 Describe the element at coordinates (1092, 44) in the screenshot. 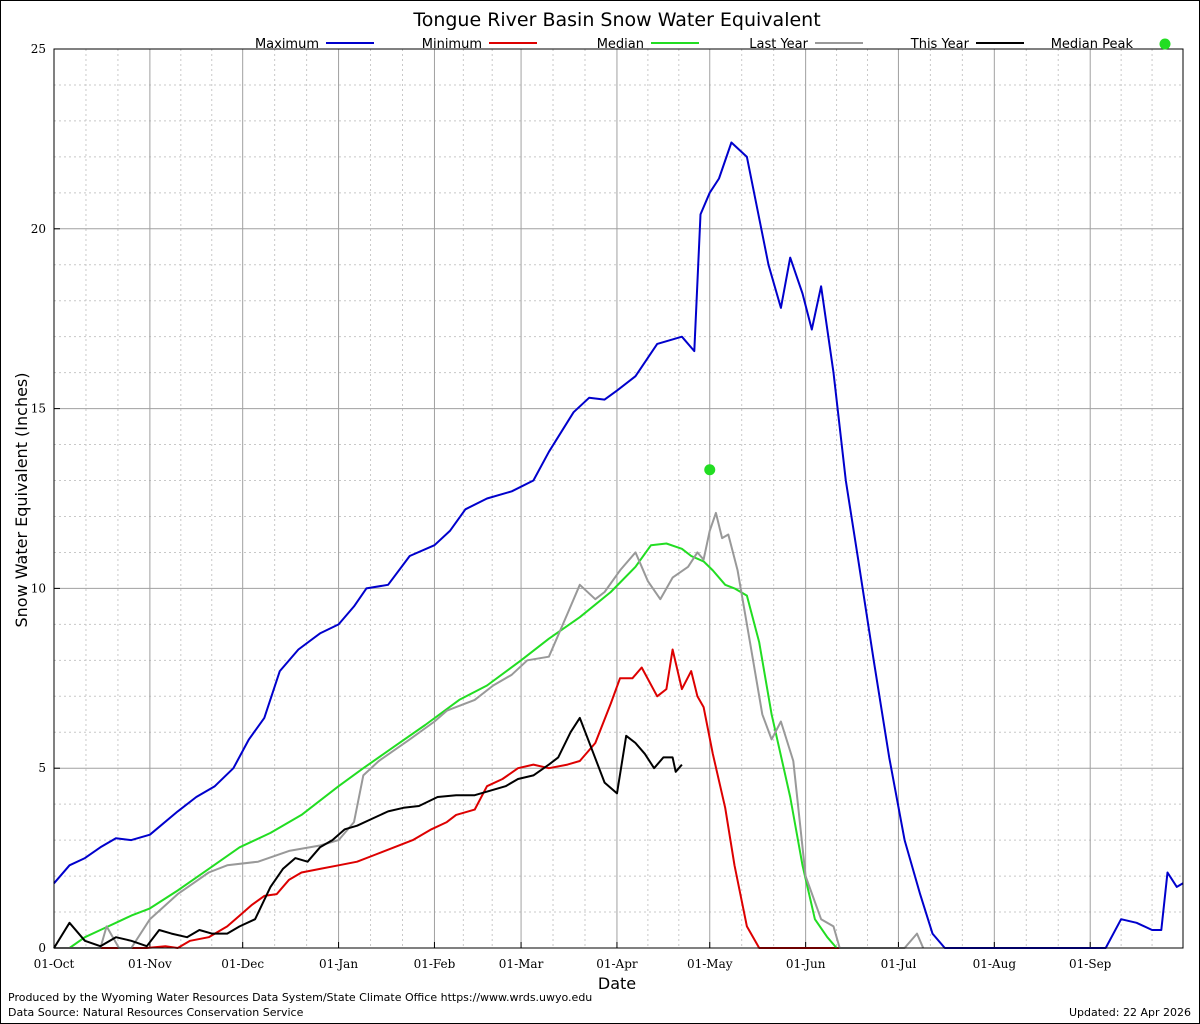

I see `legend-label-median-peak: Median Peak` at that location.